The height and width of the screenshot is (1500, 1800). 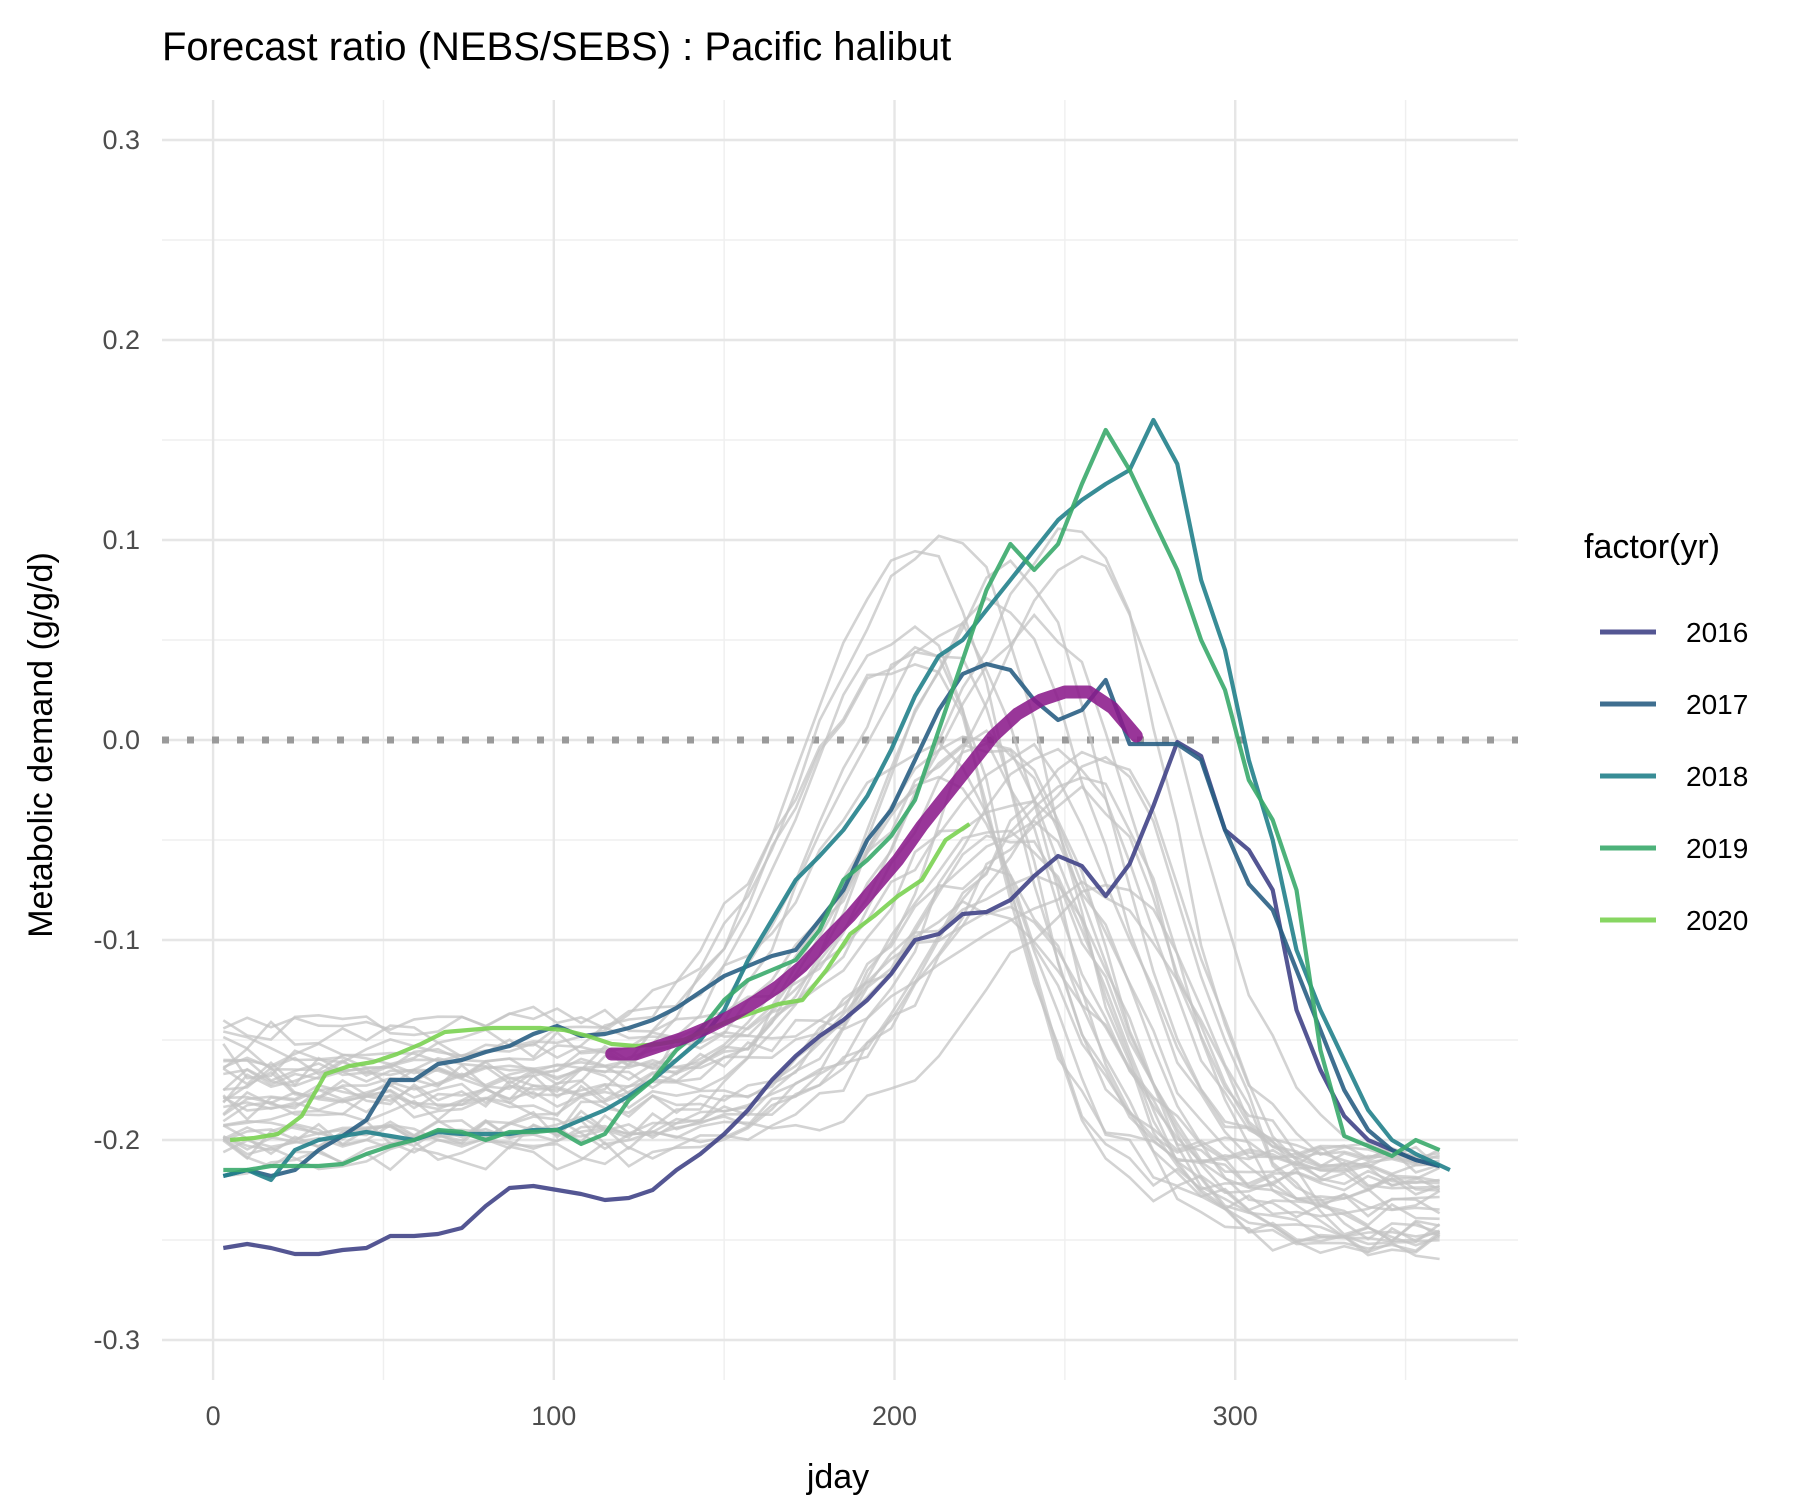 I want to click on y-tick-label: 0.1, so click(x=121, y=540).